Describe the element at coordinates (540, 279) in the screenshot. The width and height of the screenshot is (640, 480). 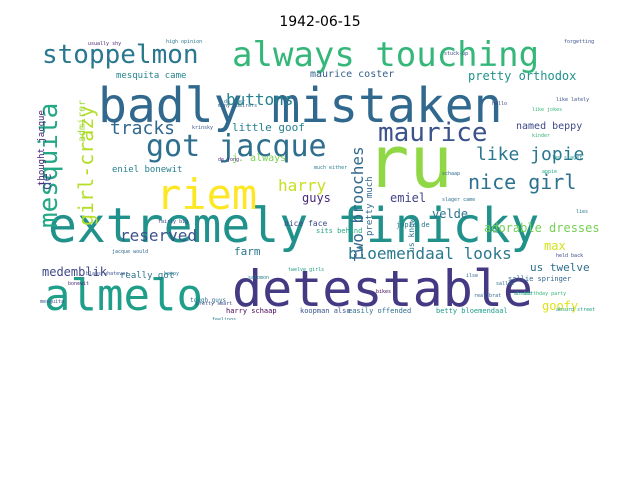
I see `cloud-word: sallie springer` at that location.